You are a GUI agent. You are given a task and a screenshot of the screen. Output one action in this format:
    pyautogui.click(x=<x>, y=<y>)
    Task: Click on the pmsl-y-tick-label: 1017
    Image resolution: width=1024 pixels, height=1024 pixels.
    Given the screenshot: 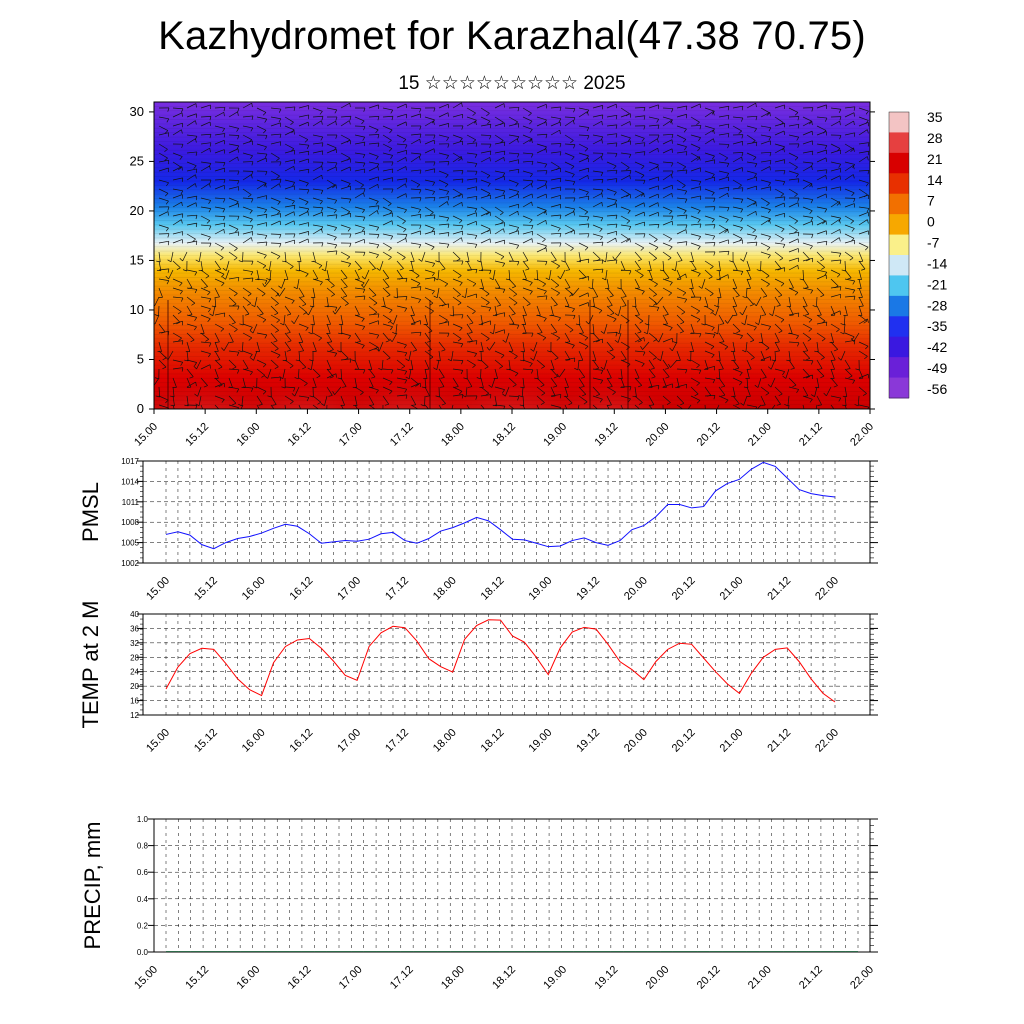 What is the action you would take?
    pyautogui.click(x=130, y=461)
    